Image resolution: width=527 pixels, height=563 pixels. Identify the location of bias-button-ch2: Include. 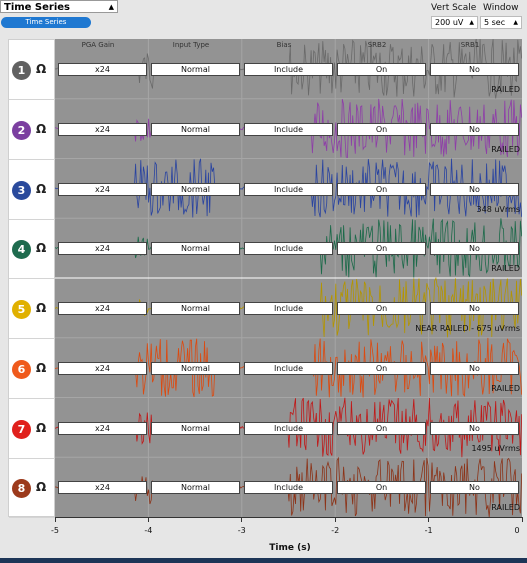
(288, 129).